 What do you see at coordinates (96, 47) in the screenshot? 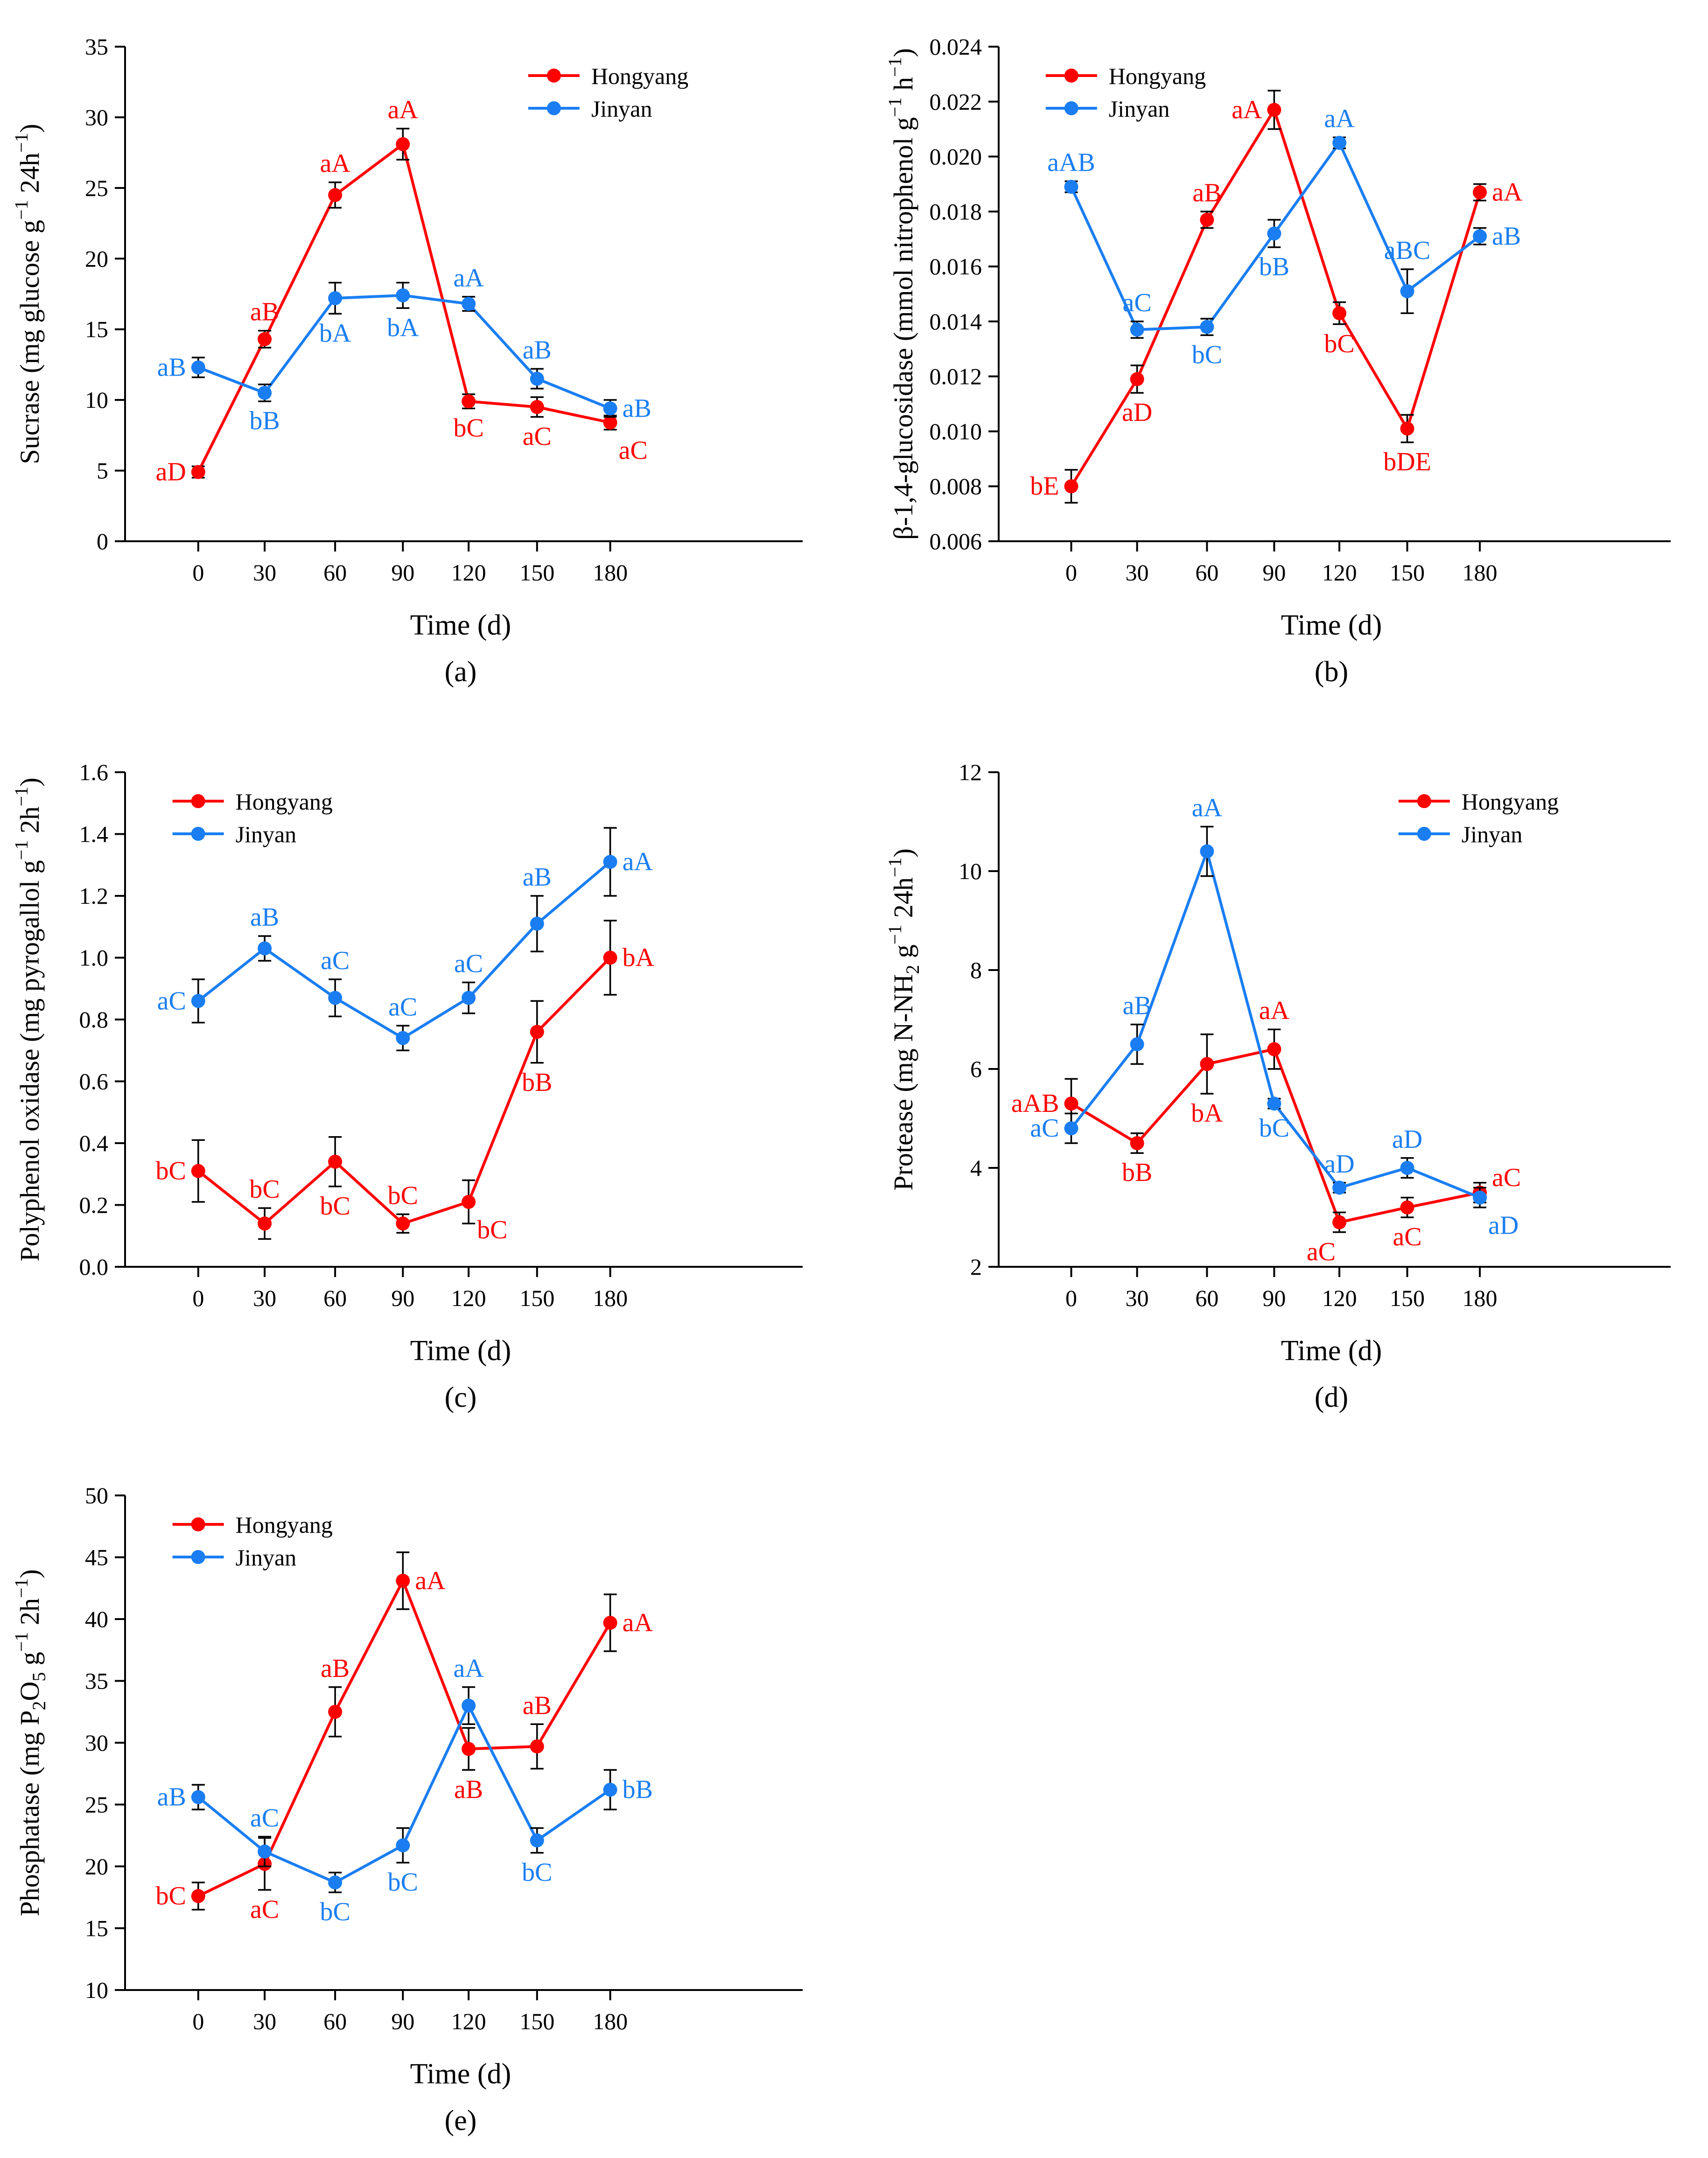
I see `y-tick-label: 35` at bounding box center [96, 47].